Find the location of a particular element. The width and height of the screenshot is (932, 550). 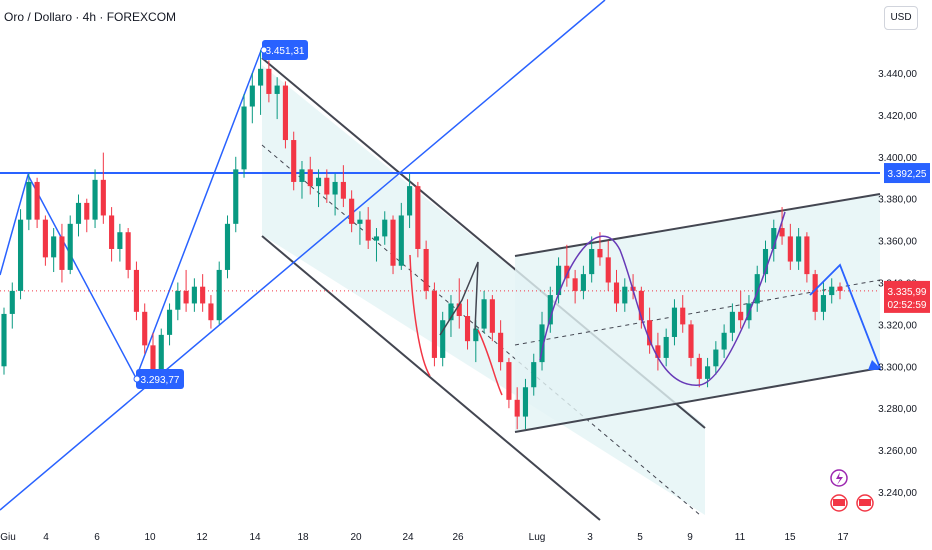

time-tick-label: 20 is located at coordinates (356, 537).